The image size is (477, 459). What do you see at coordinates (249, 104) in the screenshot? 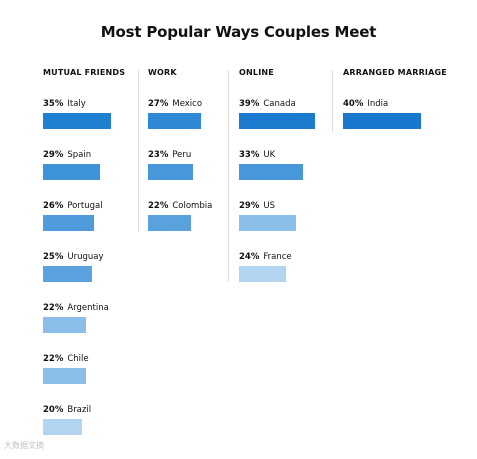
I see `bar-value-label: 39%` at bounding box center [249, 104].